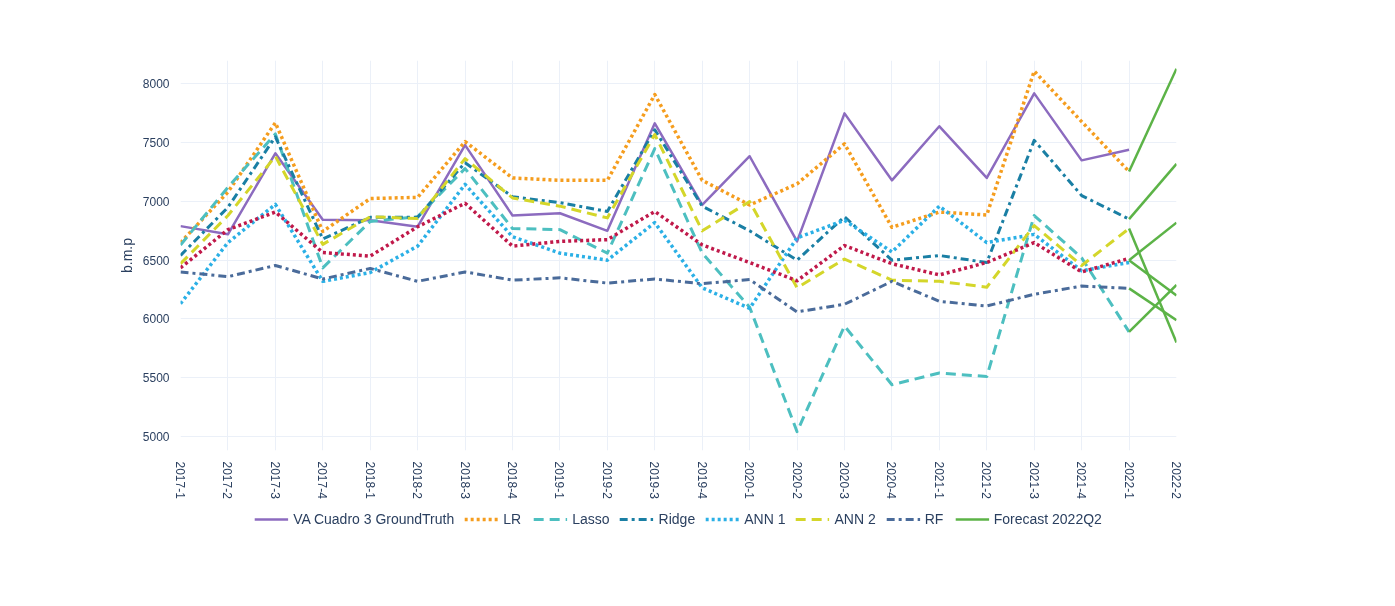 Image resolution: width=1395 pixels, height=606 pixels. What do you see at coordinates (749, 480) in the screenshot?
I see `x-tick-label: 2020-1` at bounding box center [749, 480].